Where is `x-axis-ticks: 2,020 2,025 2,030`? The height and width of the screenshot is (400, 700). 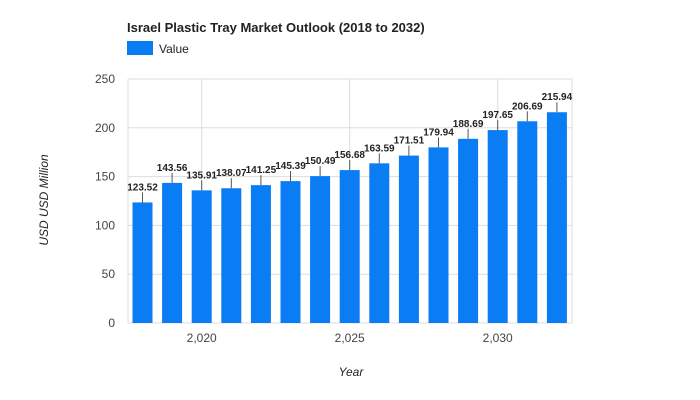 x-axis-ticks: 2,020 2,025 2,030 is located at coordinates (350, 338).